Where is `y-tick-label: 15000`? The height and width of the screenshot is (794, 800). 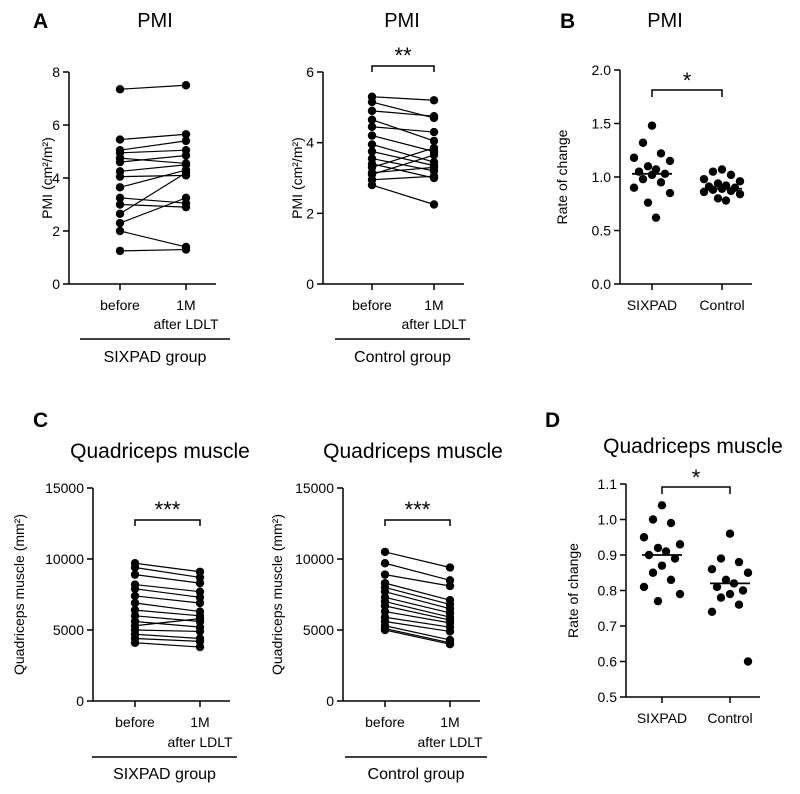 y-tick-label: 15000 is located at coordinates (64, 488).